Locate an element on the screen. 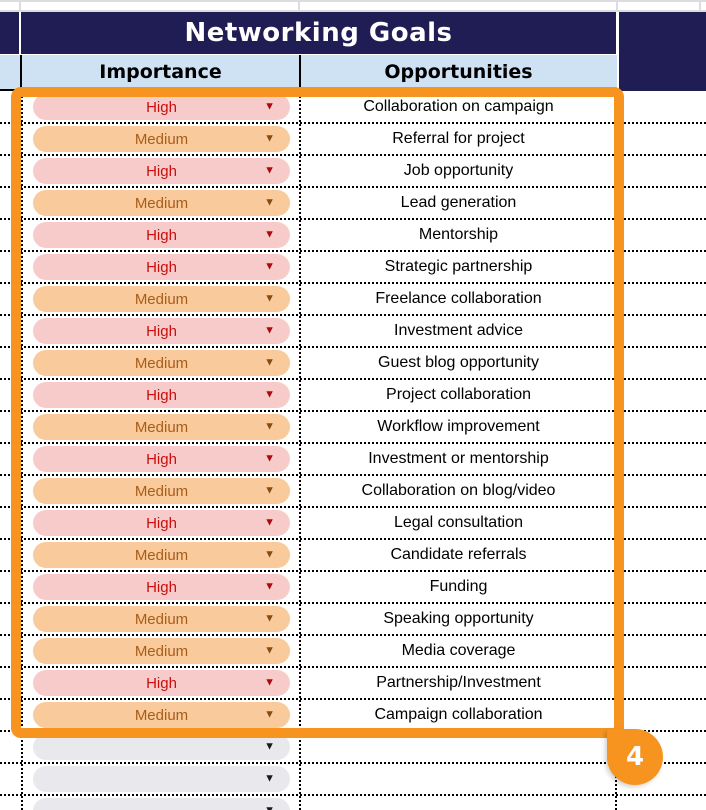 This screenshot has height=810, width=706. opportunity-cell: Lead generation is located at coordinates (458, 202).